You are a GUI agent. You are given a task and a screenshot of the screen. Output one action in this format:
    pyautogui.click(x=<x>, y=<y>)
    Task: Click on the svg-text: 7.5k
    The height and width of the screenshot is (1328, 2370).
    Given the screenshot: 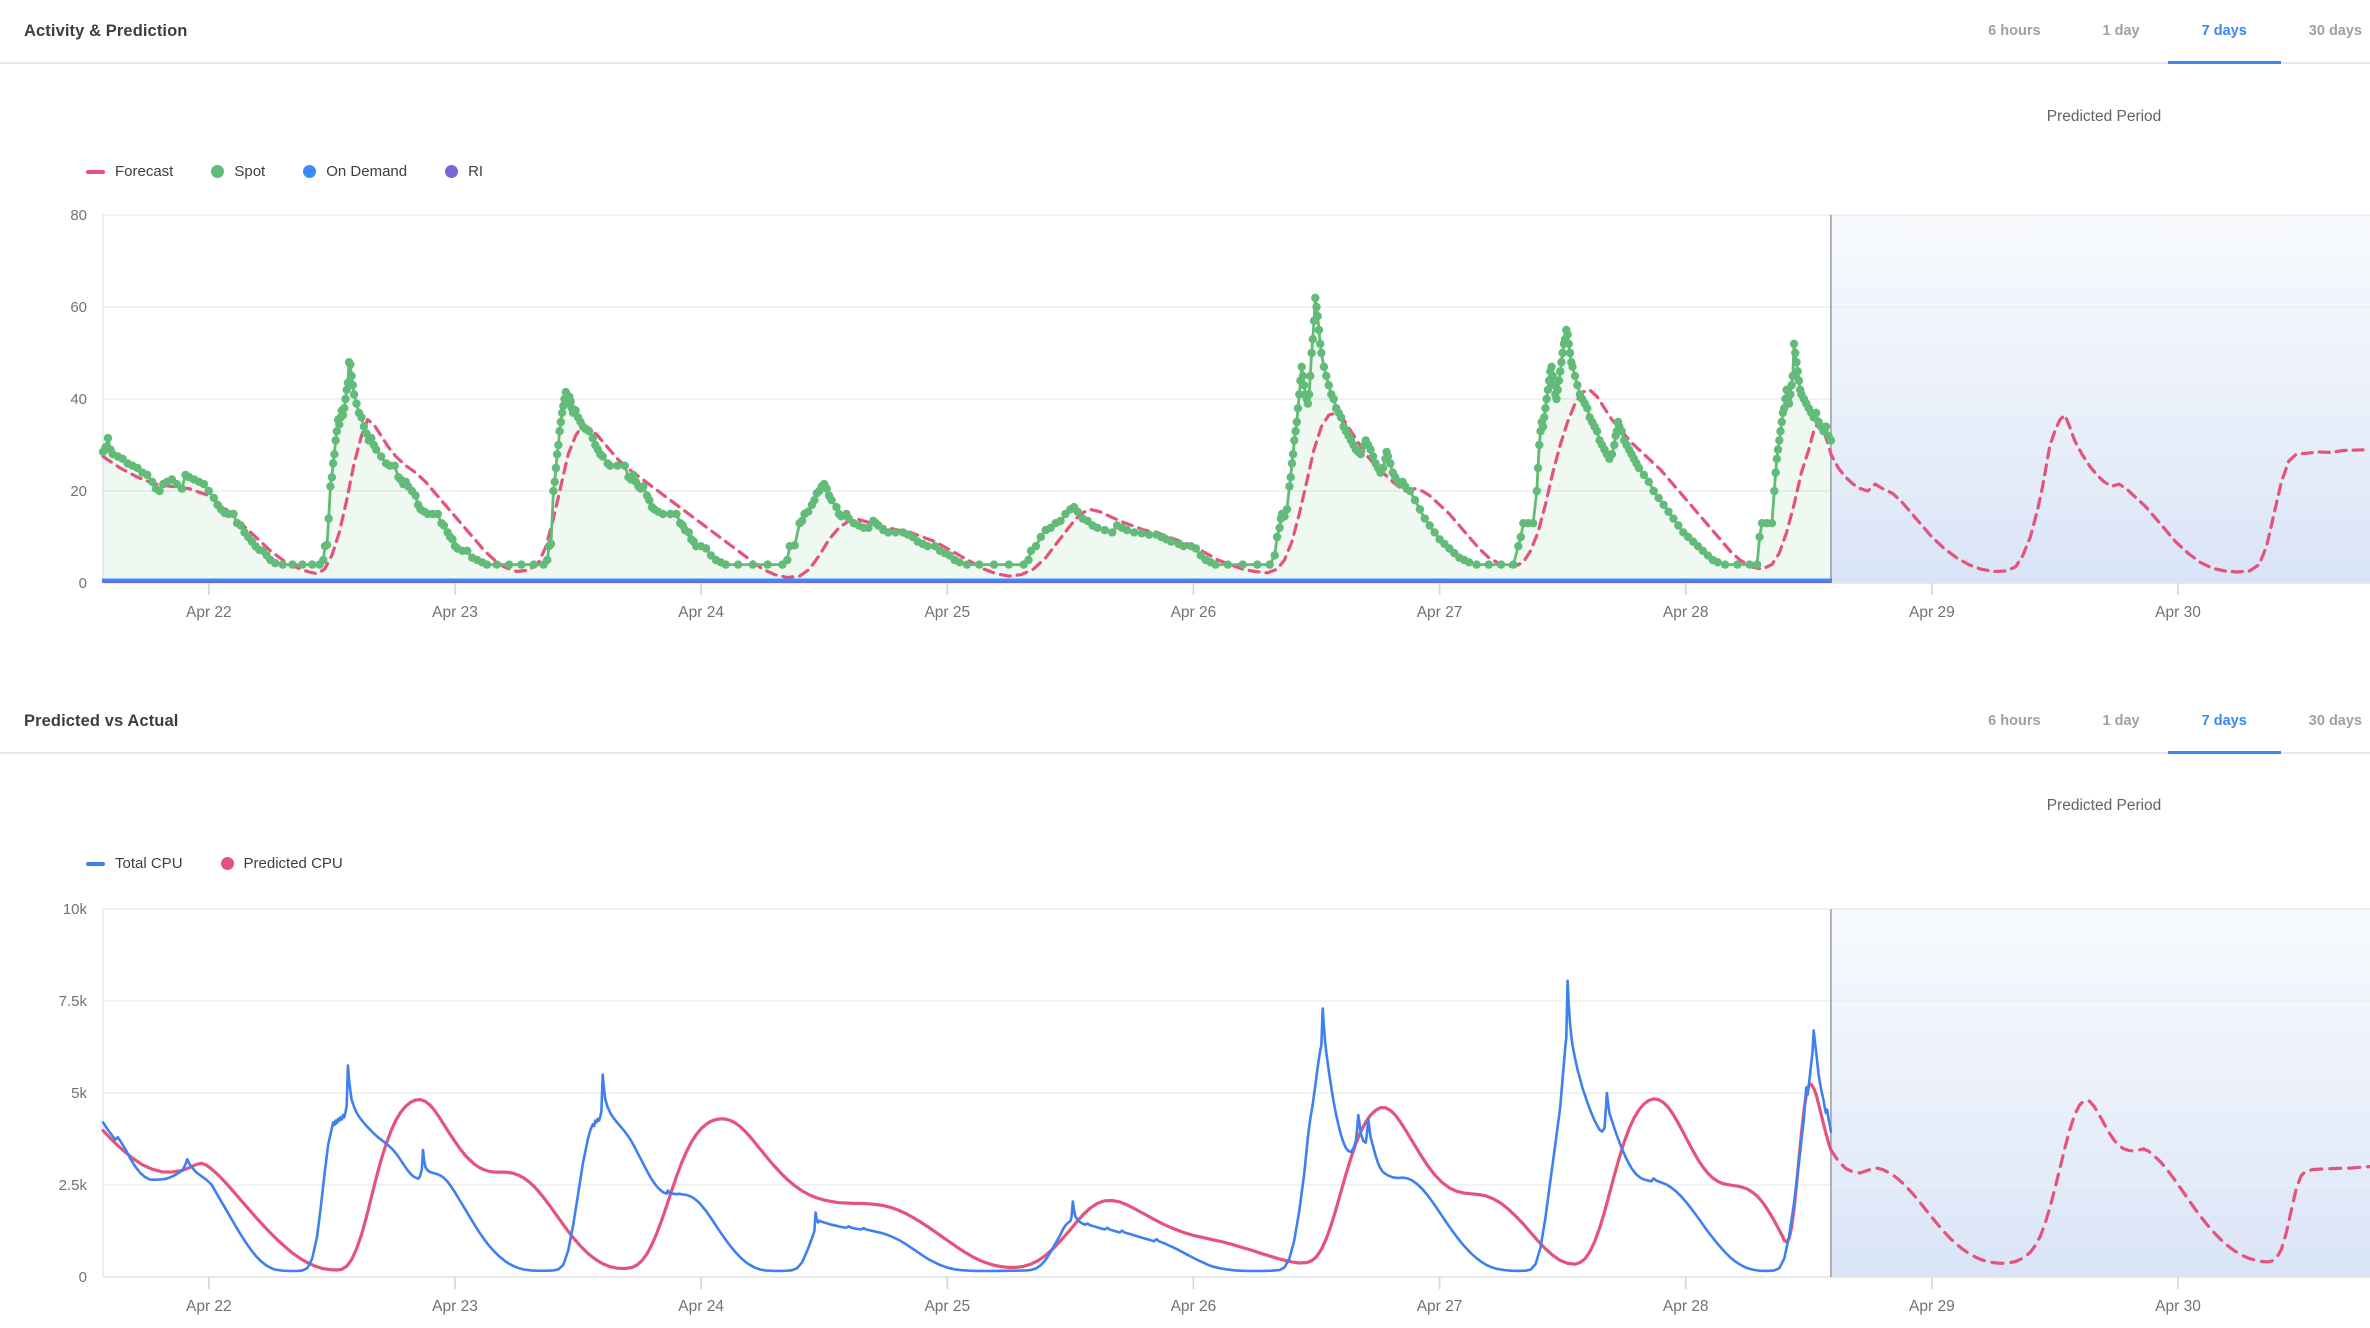 What is the action you would take?
    pyautogui.click(x=73, y=1001)
    